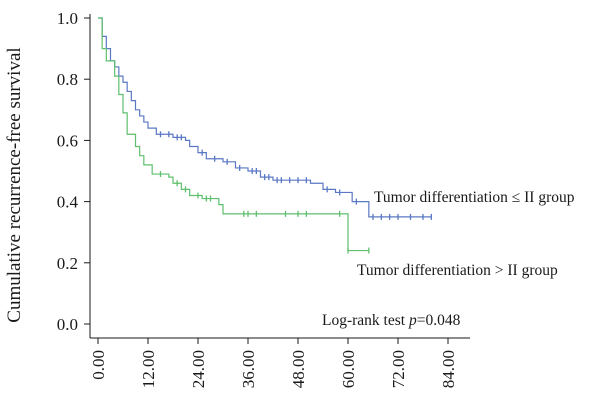  What do you see at coordinates (67, 263) in the screenshot?
I see `y-tick-label: 0.2` at bounding box center [67, 263].